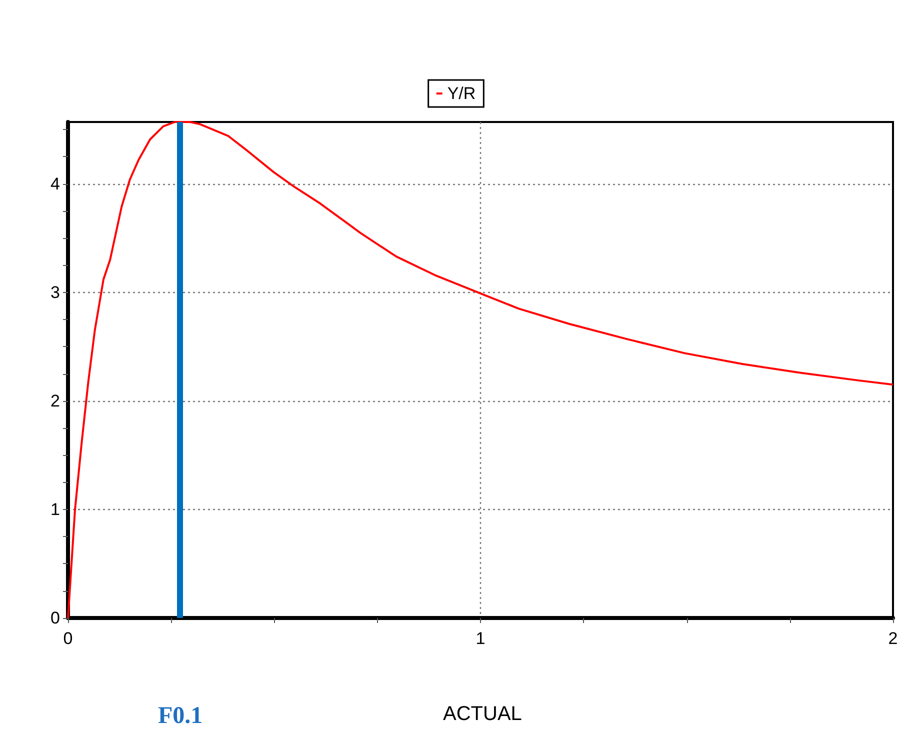 The height and width of the screenshot is (733, 912). What do you see at coordinates (55, 292) in the screenshot?
I see `y-tick-label: 3` at bounding box center [55, 292].